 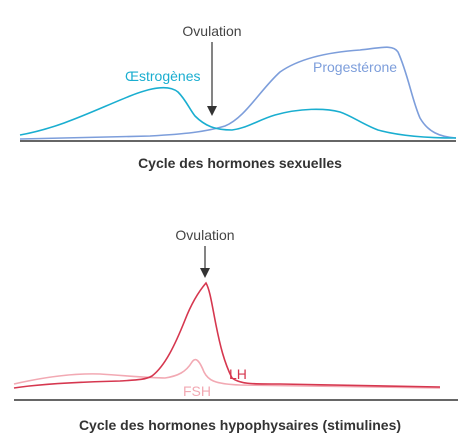 What do you see at coordinates (227, 373) in the screenshot?
I see `fsh-curve` at bounding box center [227, 373].